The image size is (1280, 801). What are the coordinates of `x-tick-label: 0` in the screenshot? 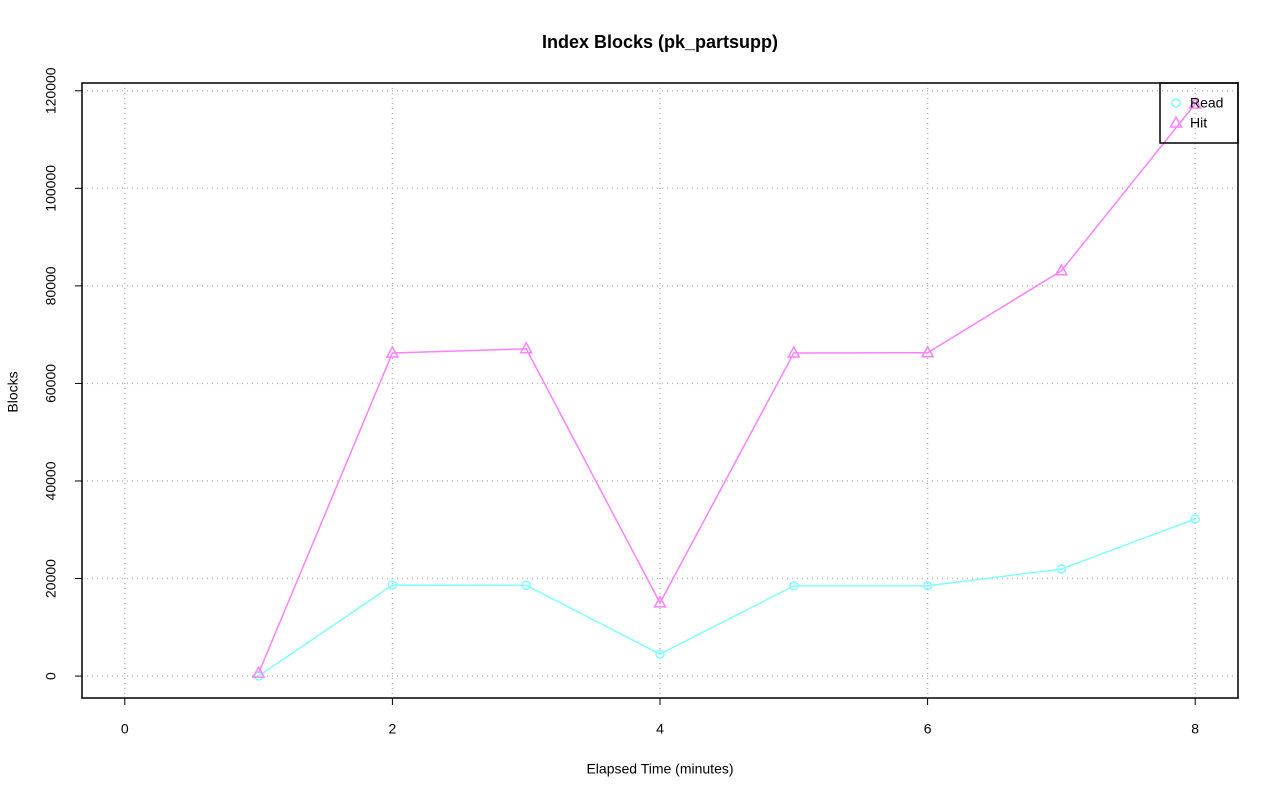 It's located at (125, 729).